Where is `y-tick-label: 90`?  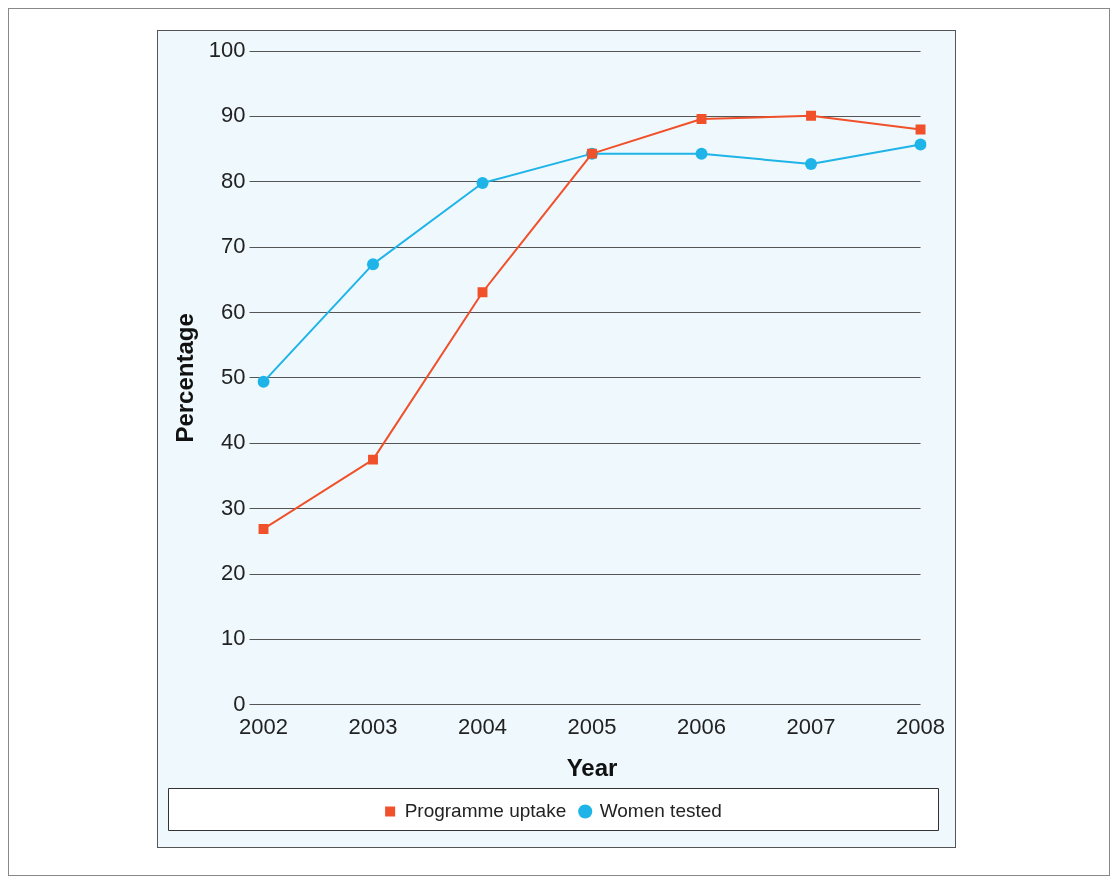
y-tick-label: 90 is located at coordinates (233, 115).